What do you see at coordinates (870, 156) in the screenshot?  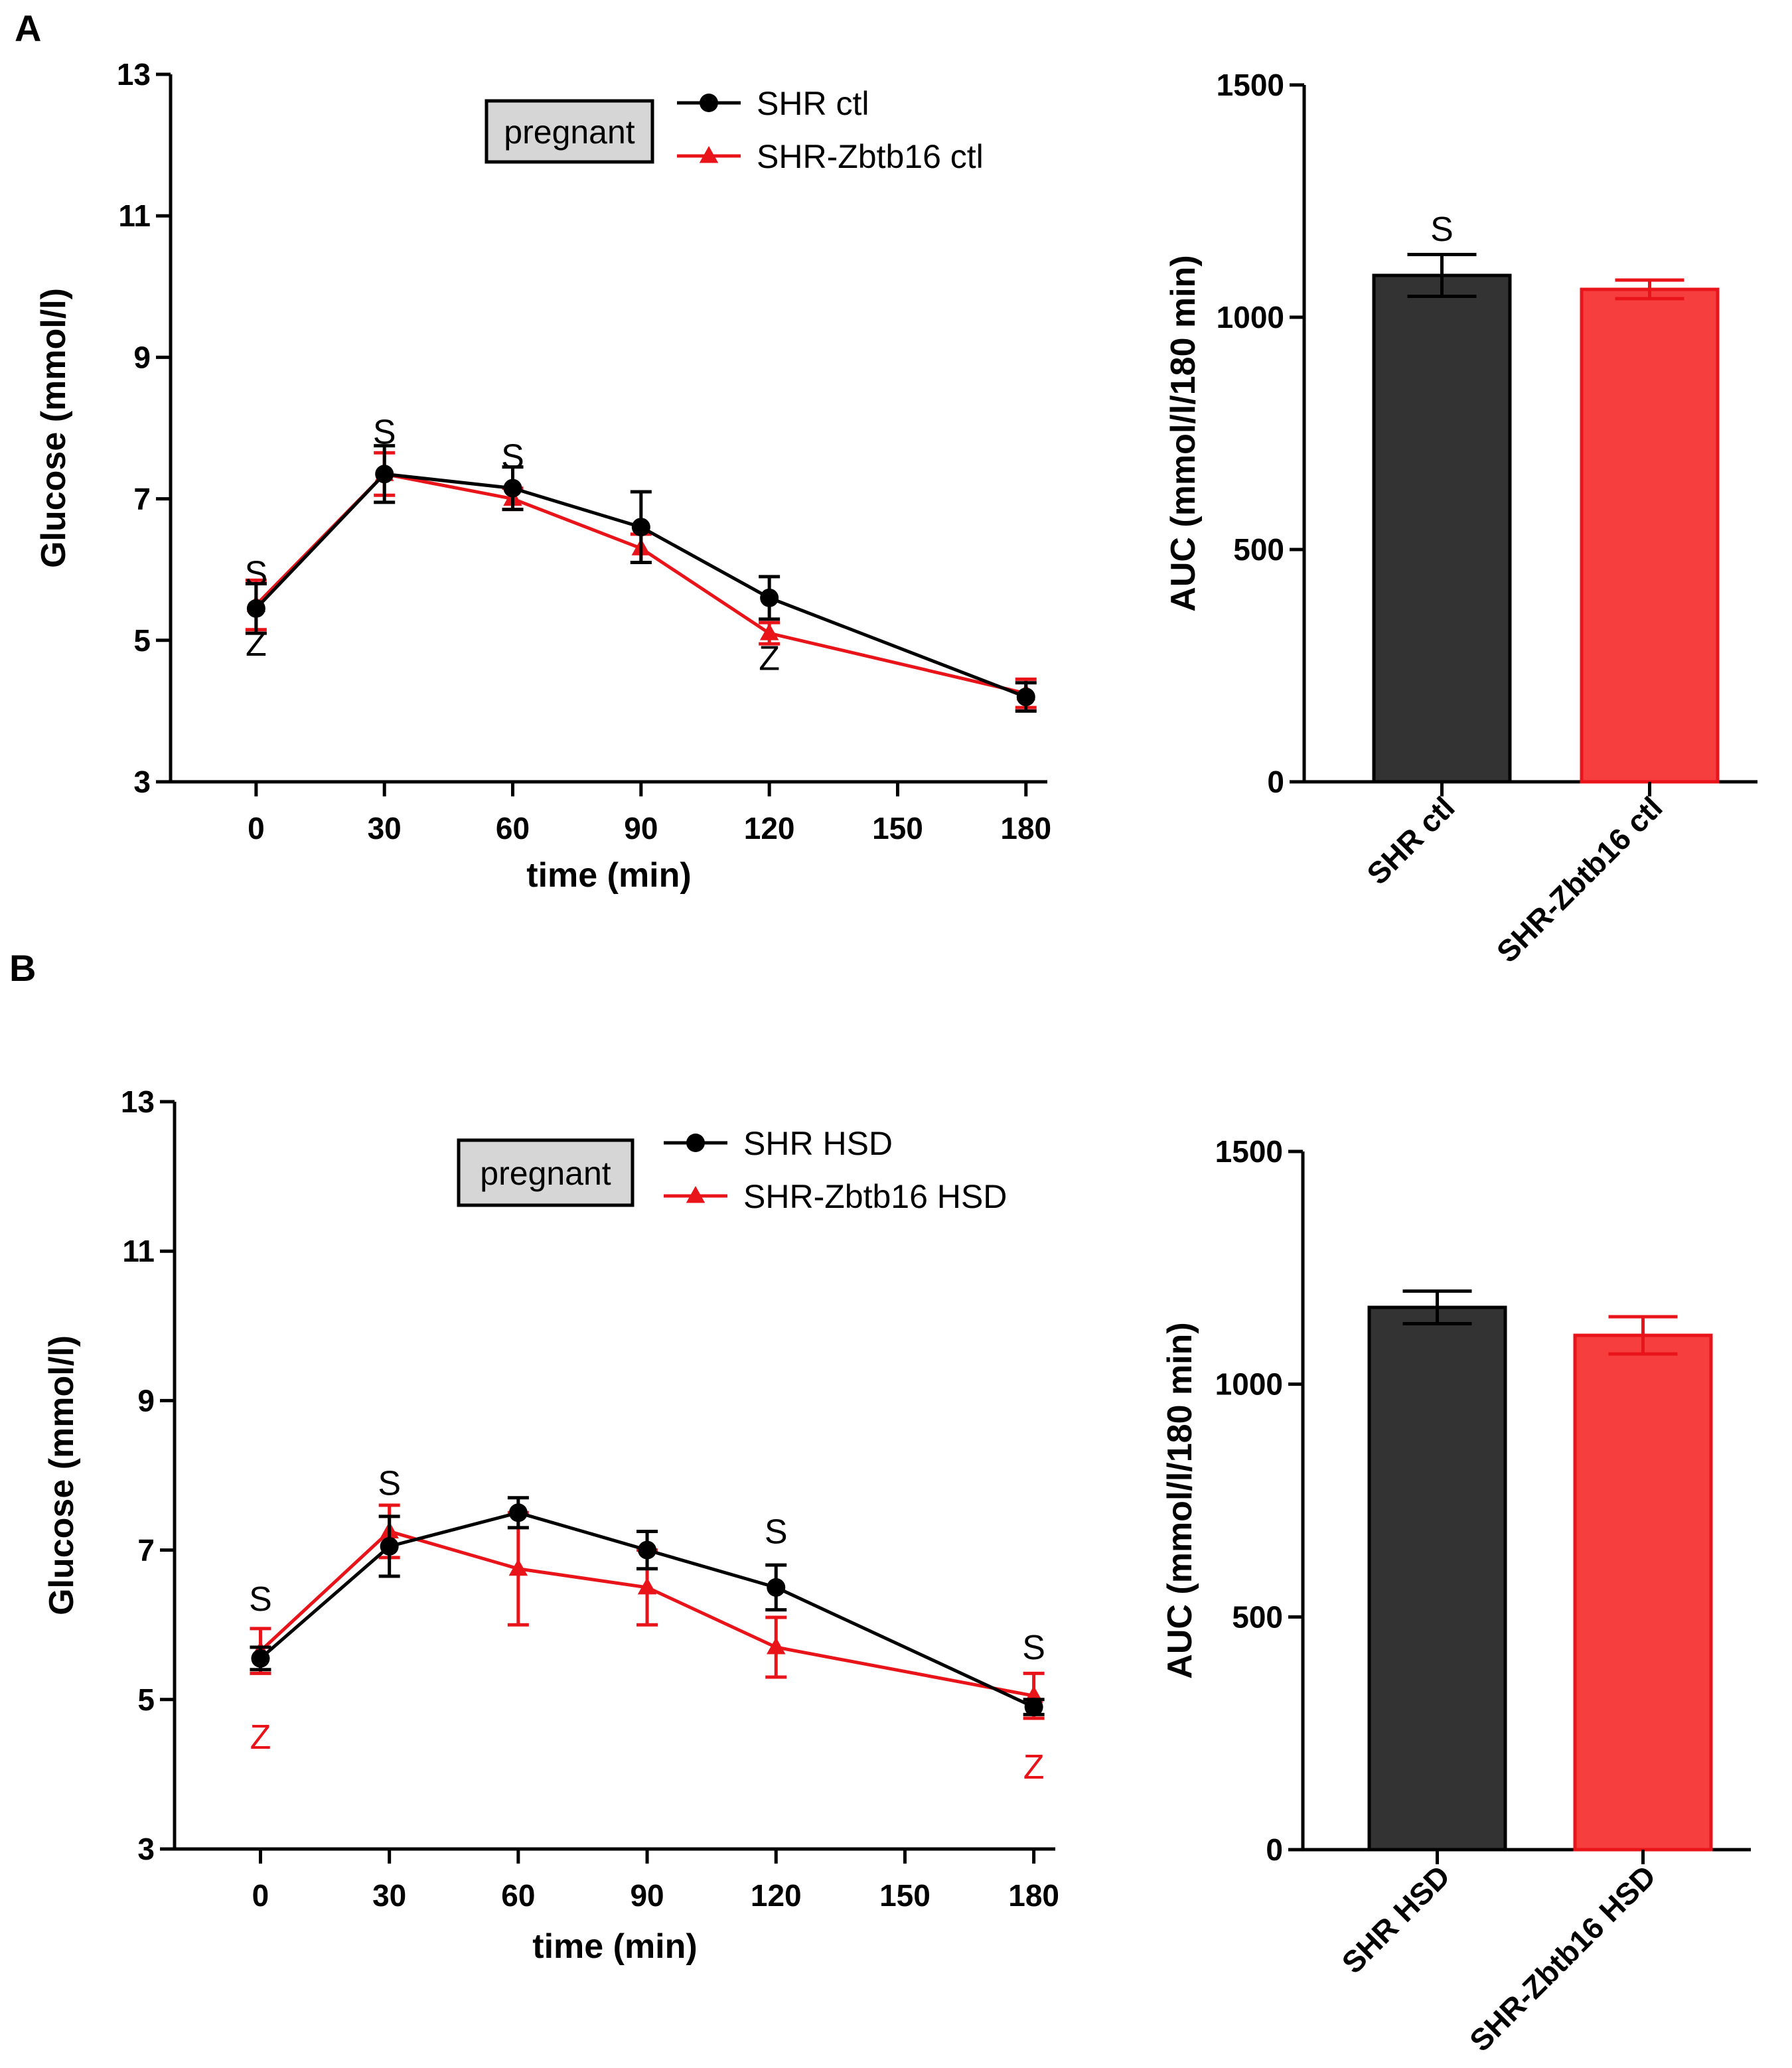 I see `legend-label: SHR-Zbtb16 ctl` at bounding box center [870, 156].